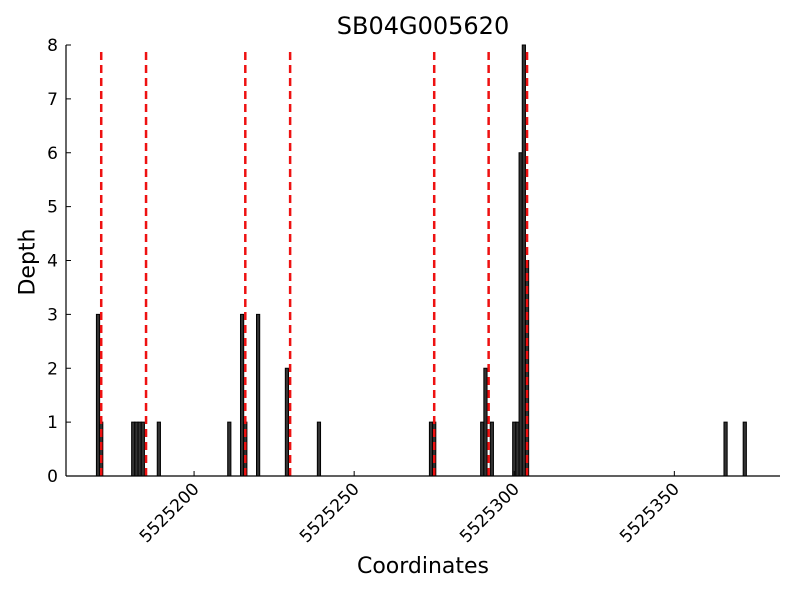 This screenshot has width=800, height=604. I want to click on y-axis-label: Depth, so click(28, 262).